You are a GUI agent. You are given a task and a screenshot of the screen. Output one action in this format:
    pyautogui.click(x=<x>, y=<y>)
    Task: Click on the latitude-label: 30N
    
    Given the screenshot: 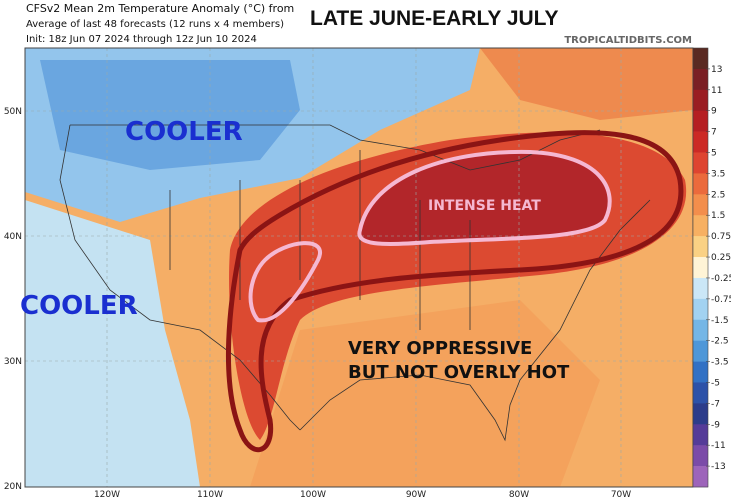 What is the action you would take?
    pyautogui.click(x=13, y=362)
    